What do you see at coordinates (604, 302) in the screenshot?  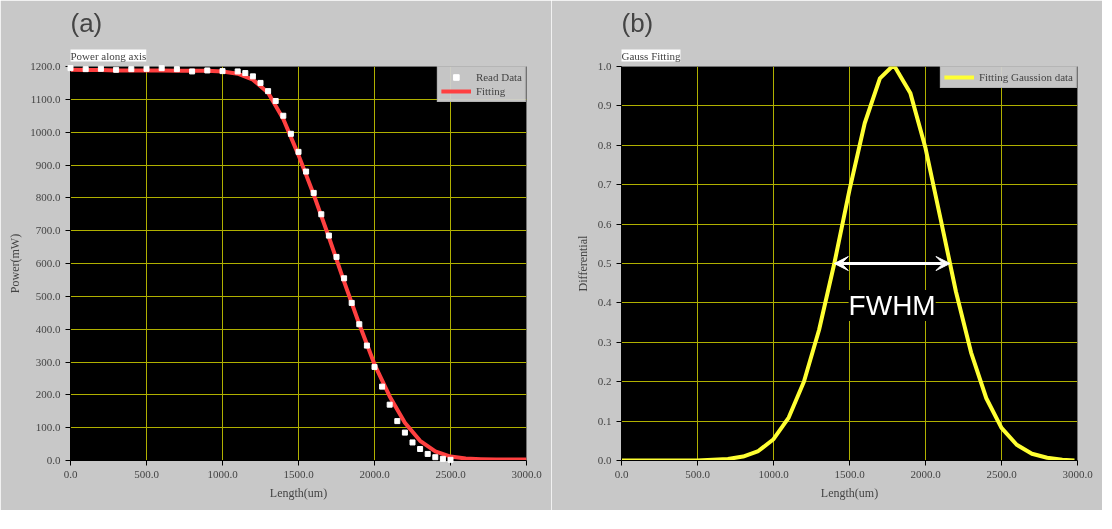 I see `y-tick-label: 0.4` at bounding box center [604, 302].